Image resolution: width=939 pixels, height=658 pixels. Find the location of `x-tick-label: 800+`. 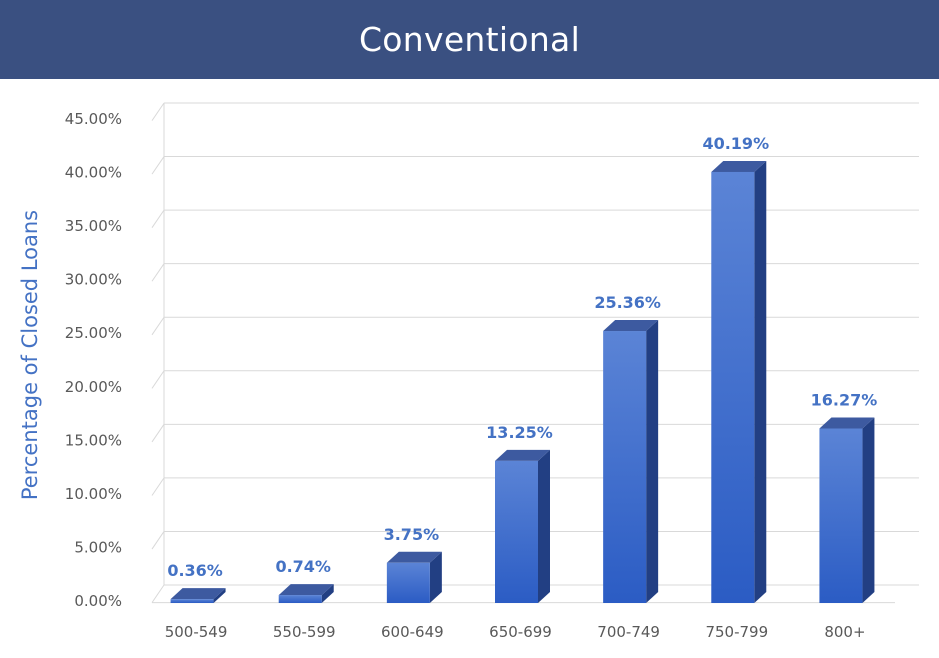

x-tick-label: 800+ is located at coordinates (844, 632).